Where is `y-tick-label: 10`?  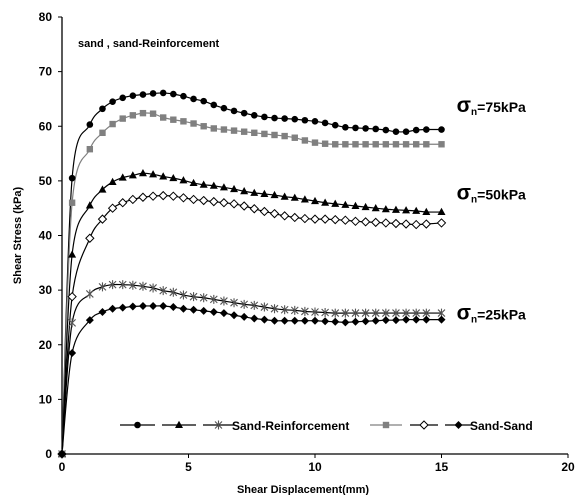 y-tick-label: 10 is located at coordinates (46, 399).